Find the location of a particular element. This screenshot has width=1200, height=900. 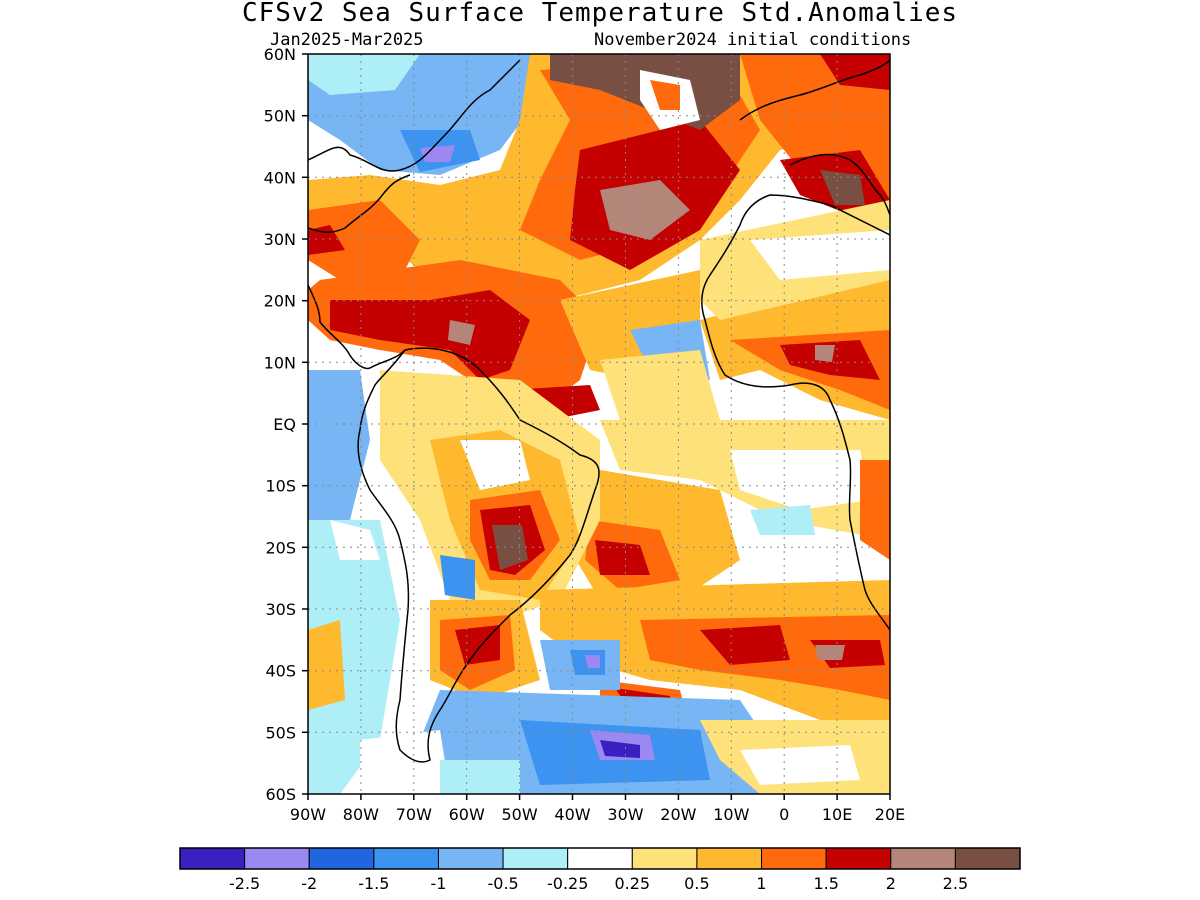

lon-label-20w: 20W is located at coordinates (678, 814).